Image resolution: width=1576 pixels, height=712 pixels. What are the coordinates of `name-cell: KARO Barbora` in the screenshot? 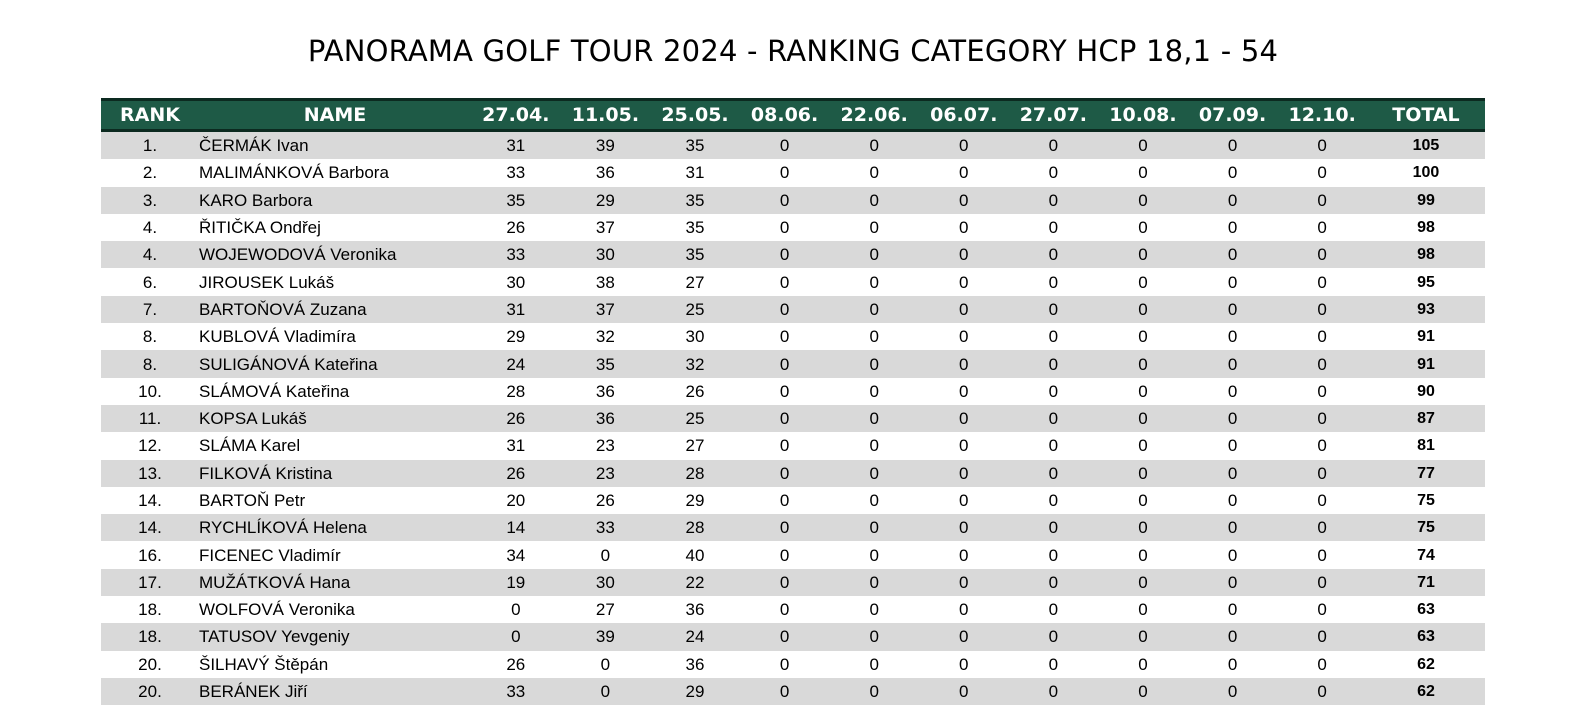 It's located at (335, 200).